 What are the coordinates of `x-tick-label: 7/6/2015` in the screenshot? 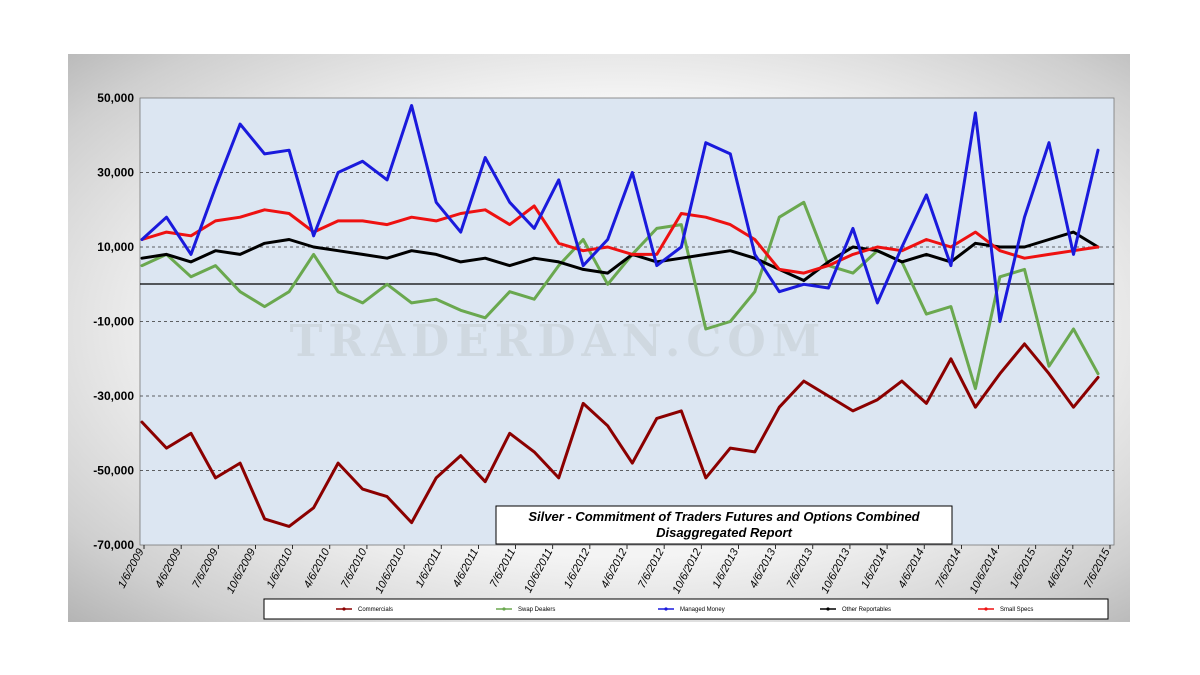 It's located at (1097, 568).